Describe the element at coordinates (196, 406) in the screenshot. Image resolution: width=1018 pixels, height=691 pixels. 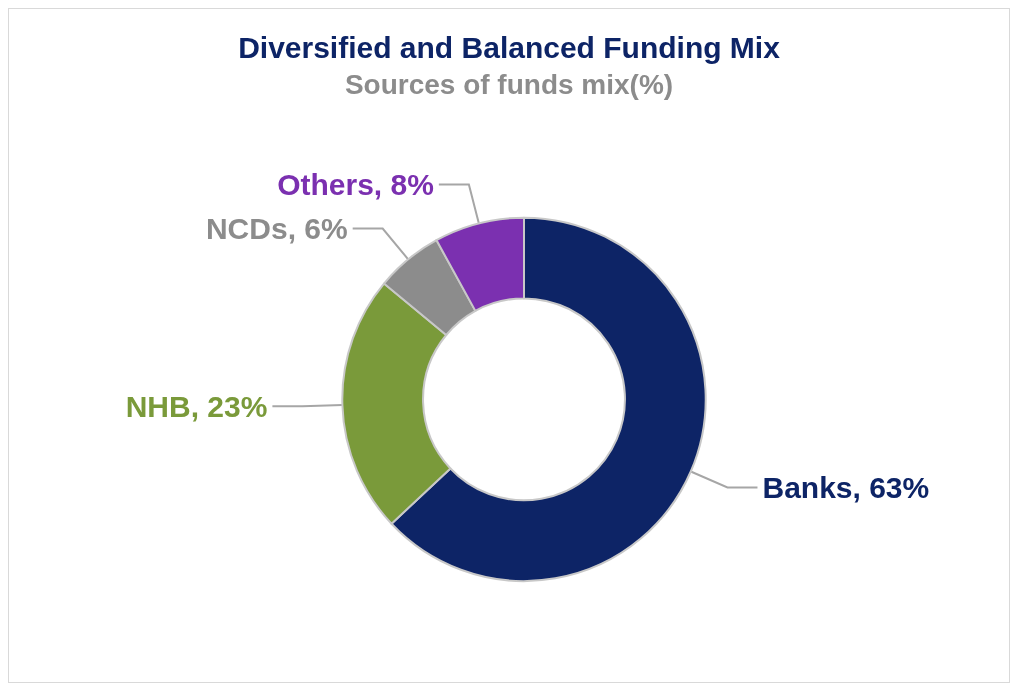
I see `slice-label: NHB, 23%` at that location.